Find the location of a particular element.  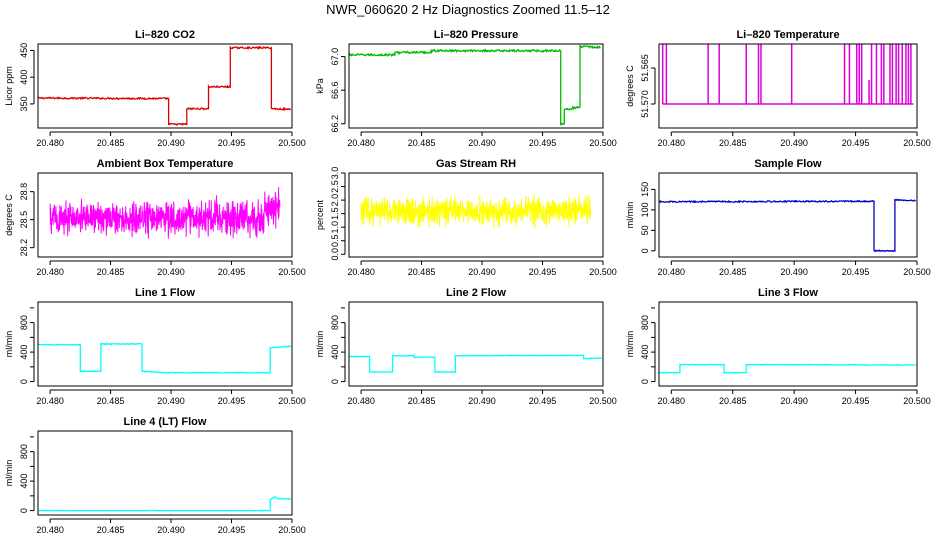

y-tick-label: 0.0 is located at coordinates (335, 254).